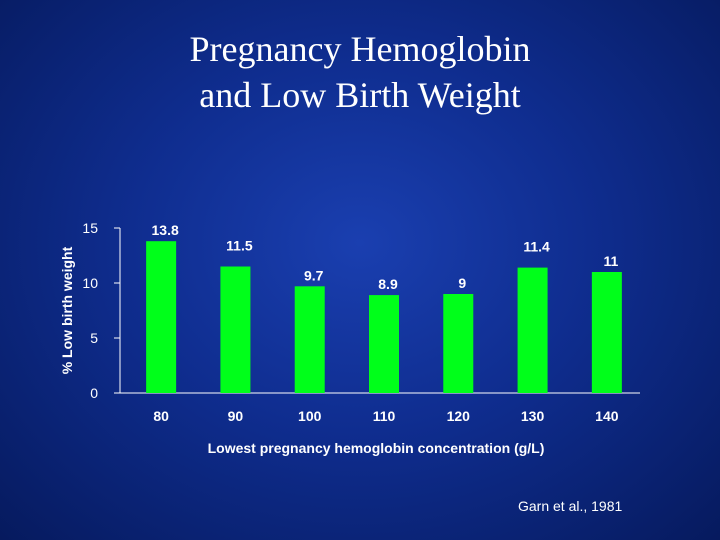 Image resolution: width=720 pixels, height=540 pixels. Describe the element at coordinates (314, 275) in the screenshot. I see `value-label-100: 9.7` at that location.